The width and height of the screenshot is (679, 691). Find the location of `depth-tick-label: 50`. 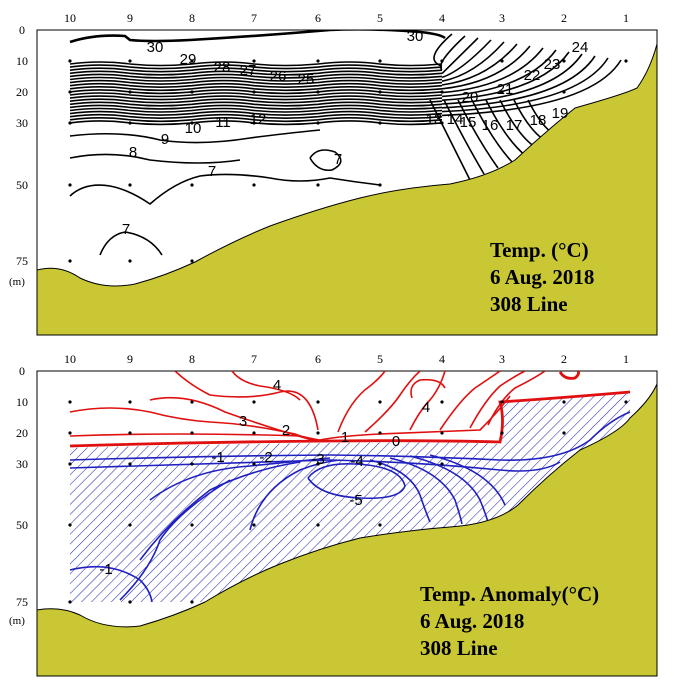

depth-tick-label: 50 is located at coordinates (22, 525).